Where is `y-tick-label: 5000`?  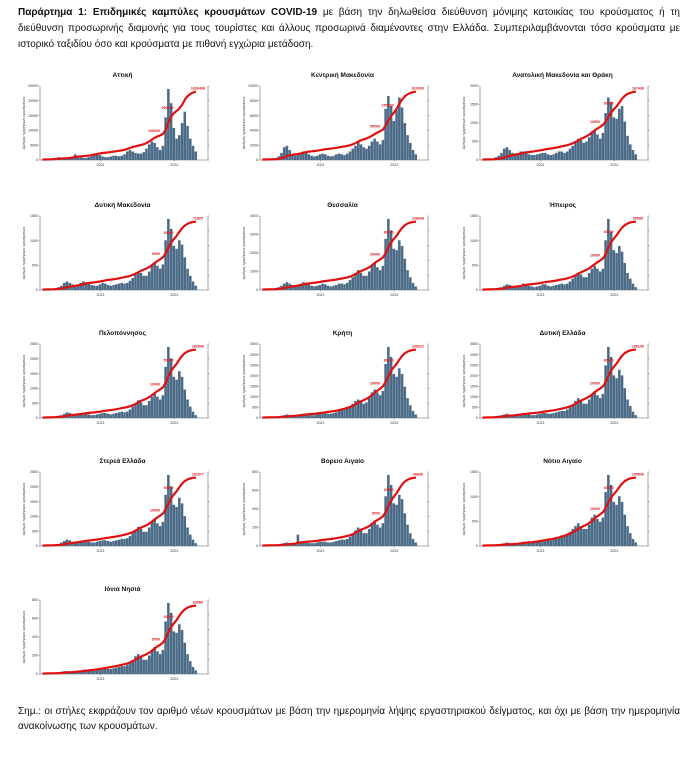 y-tick-label: 5000 is located at coordinates (34, 145).